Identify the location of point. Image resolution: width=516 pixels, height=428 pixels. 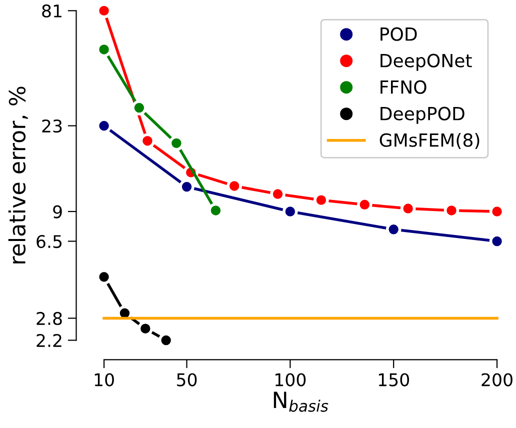
(139, 108).